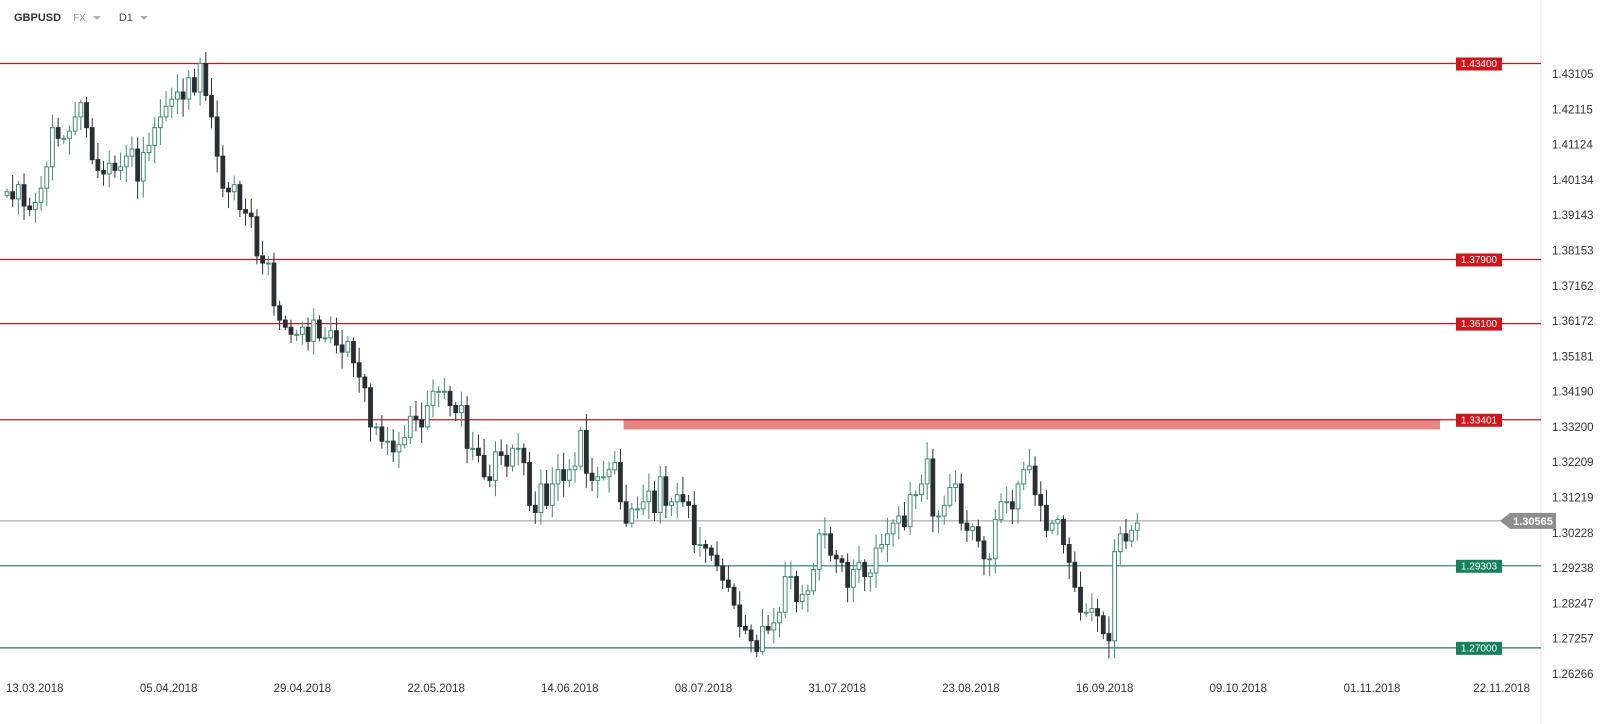  What do you see at coordinates (38, 18) in the screenshot?
I see `symbol-selector: GBPUSD` at bounding box center [38, 18].